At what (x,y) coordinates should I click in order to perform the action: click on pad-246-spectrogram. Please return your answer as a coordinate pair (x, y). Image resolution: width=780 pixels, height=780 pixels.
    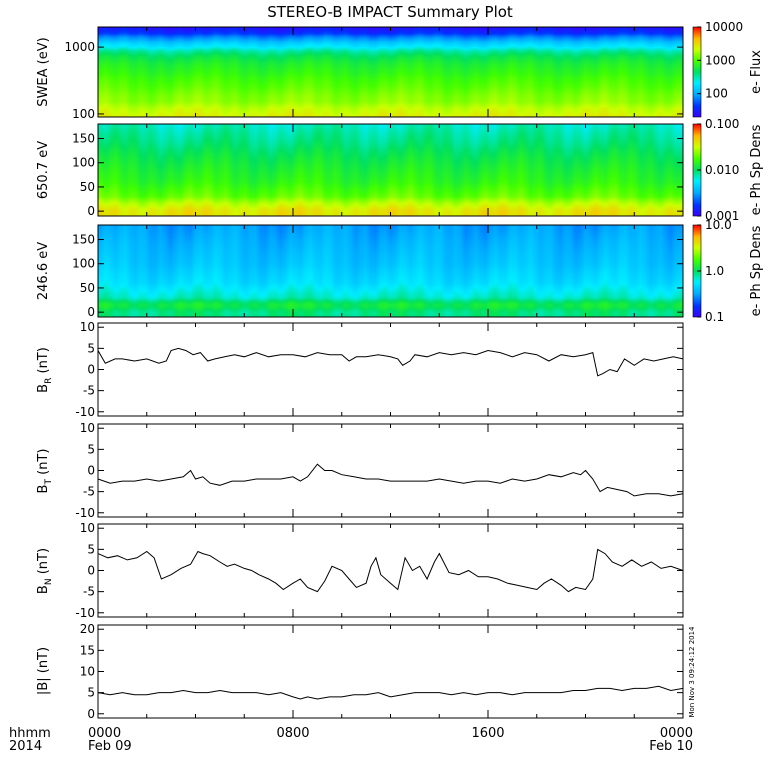
    Looking at the image, I should click on (390, 271).